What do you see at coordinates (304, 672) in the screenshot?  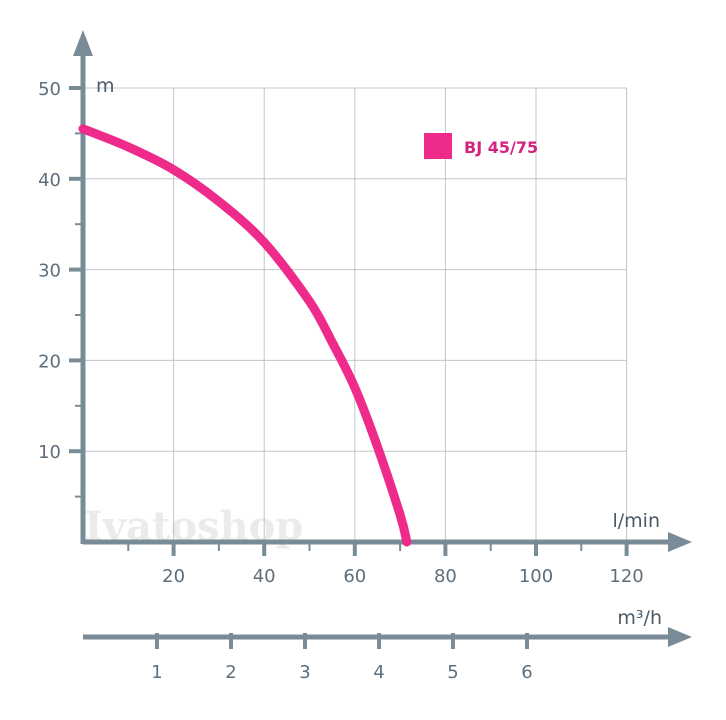 I see `x2-tick-label: 3` at bounding box center [304, 672].